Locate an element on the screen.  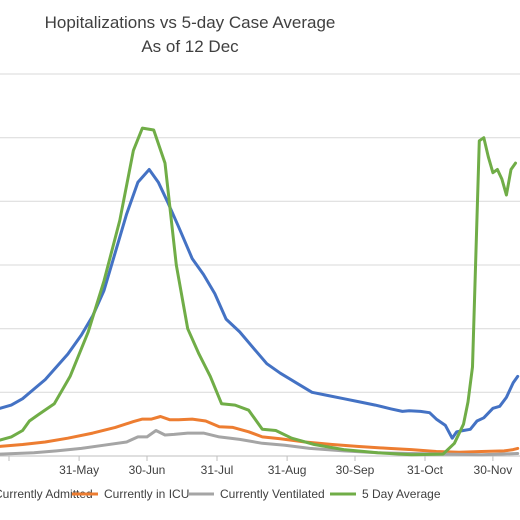
x-tick-label: 31-Oct is located at coordinates (425, 470).